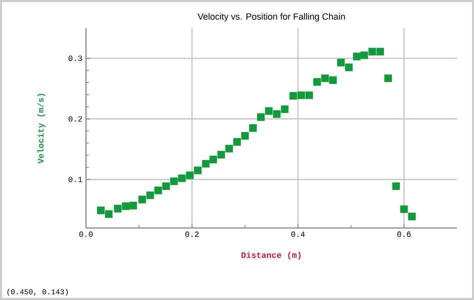 The width and height of the screenshot is (474, 300). What do you see at coordinates (271, 256) in the screenshot?
I see `x-axis-title: Distance (m)` at bounding box center [271, 256].